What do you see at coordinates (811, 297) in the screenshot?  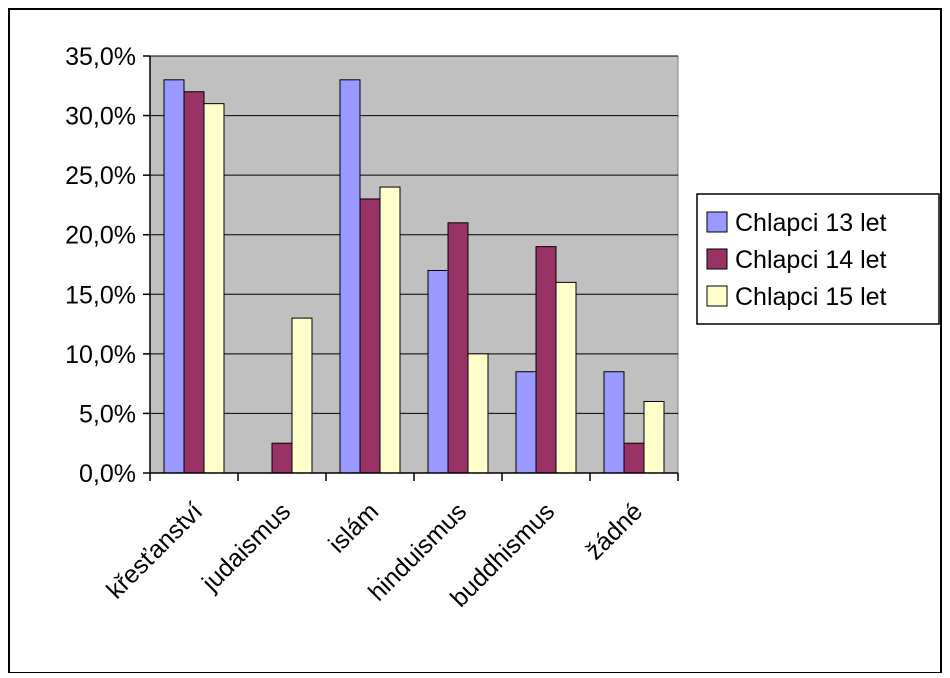 I see `legend-label: Chlapci 15 let` at bounding box center [811, 297].